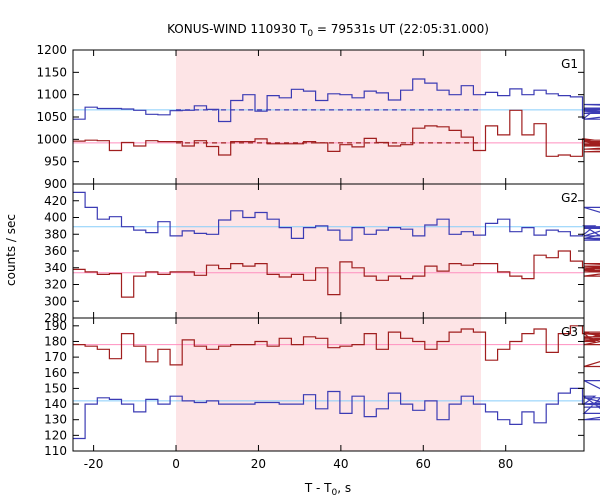  I want to click on y-tick-label: 150, so click(55, 388).